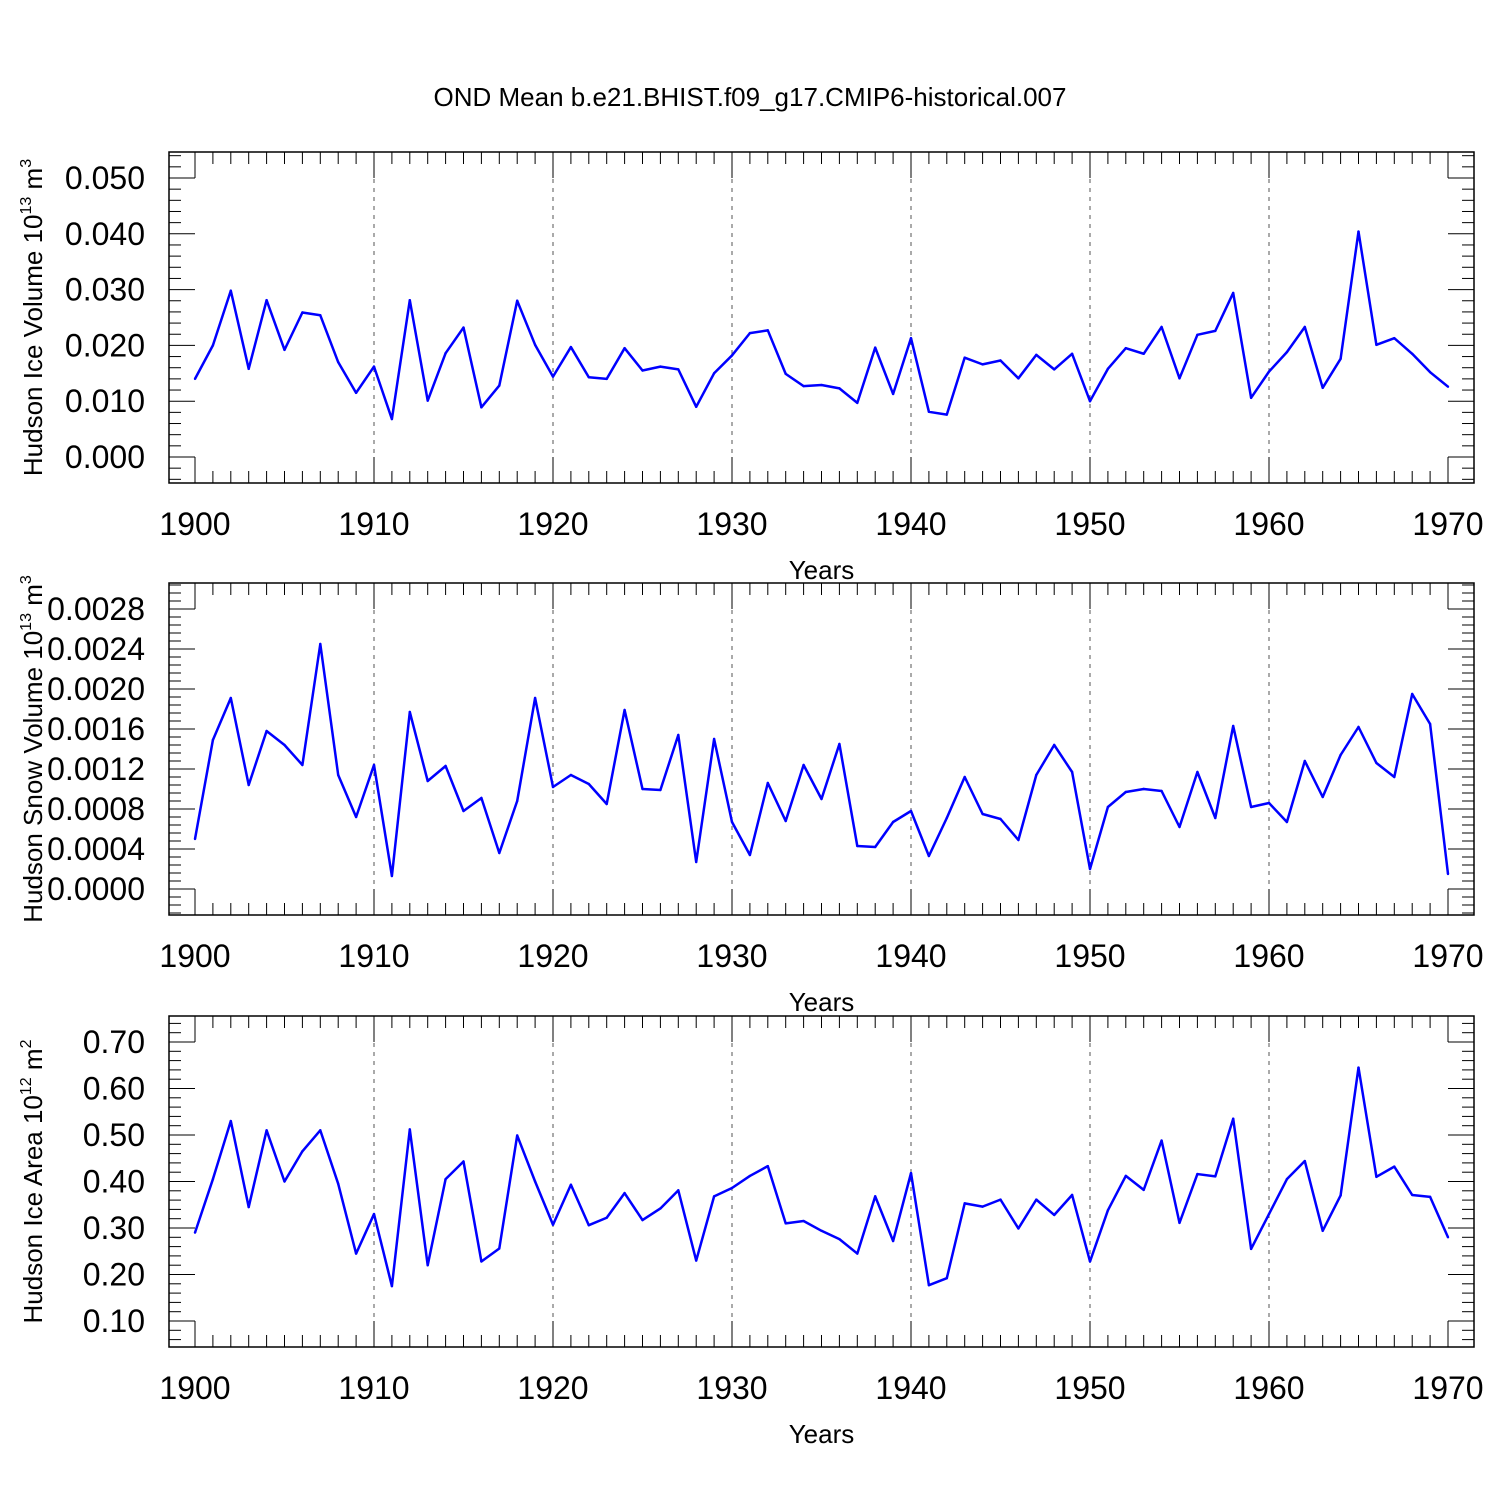  Describe the element at coordinates (114, 1089) in the screenshot. I see `y-tick-label: 0.60` at that location.